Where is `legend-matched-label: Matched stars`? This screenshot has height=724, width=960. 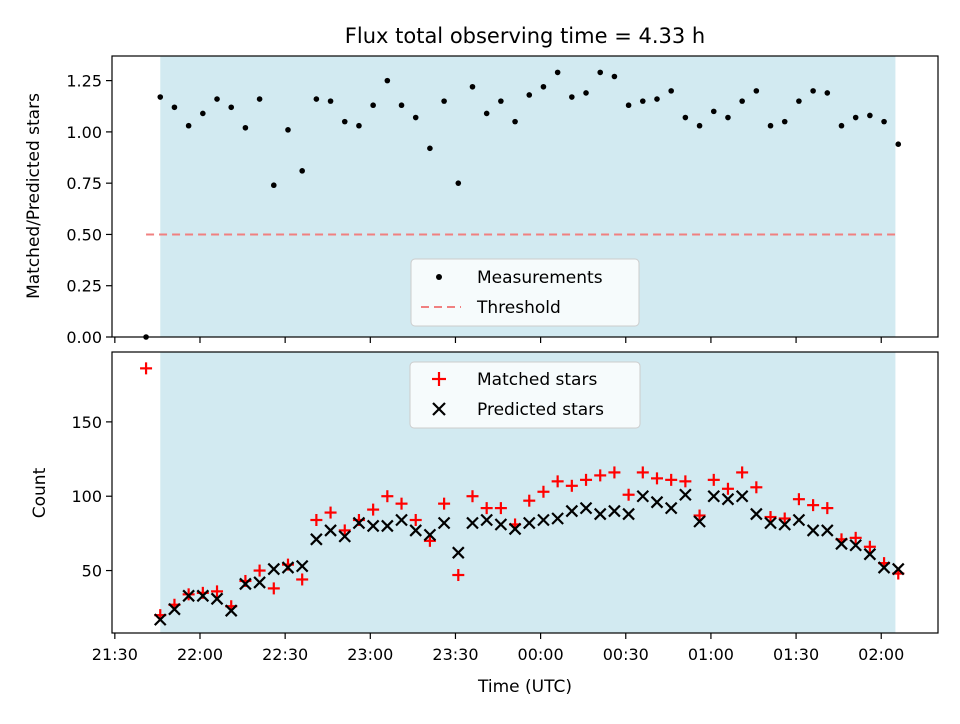 legend-matched-label: Matched stars is located at coordinates (537, 380).